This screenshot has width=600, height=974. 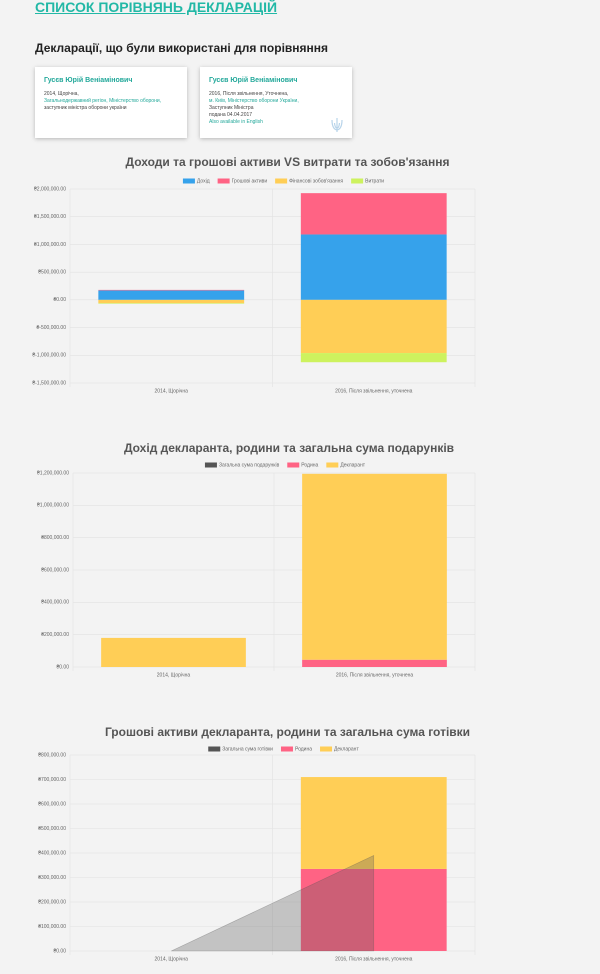 What do you see at coordinates (273, 903) in the screenshot?
I see `area` at bounding box center [273, 903].